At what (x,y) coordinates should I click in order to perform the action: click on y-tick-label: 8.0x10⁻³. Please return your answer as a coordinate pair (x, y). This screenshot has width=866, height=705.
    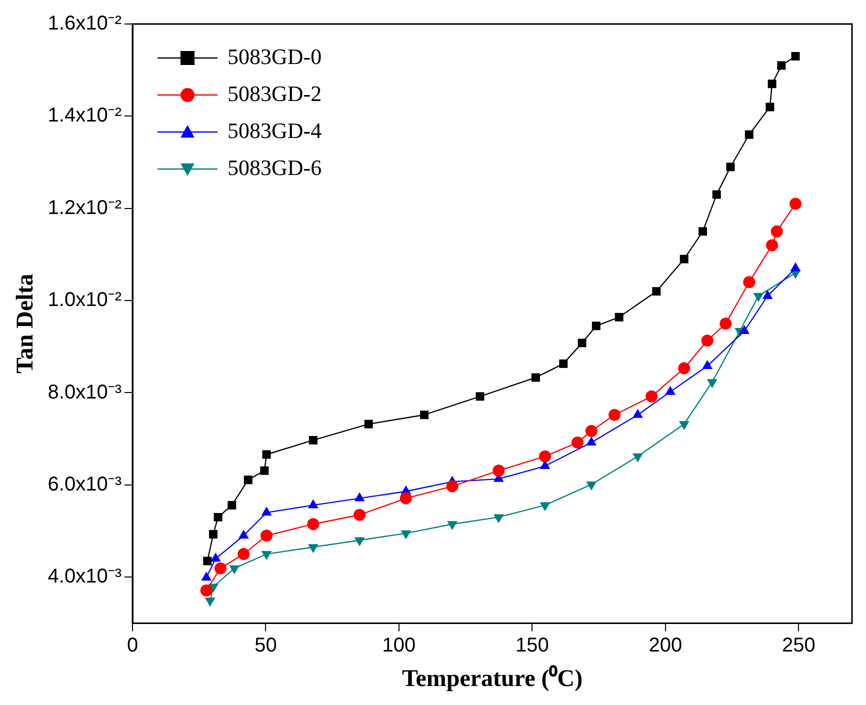
    Looking at the image, I should click on (85, 392).